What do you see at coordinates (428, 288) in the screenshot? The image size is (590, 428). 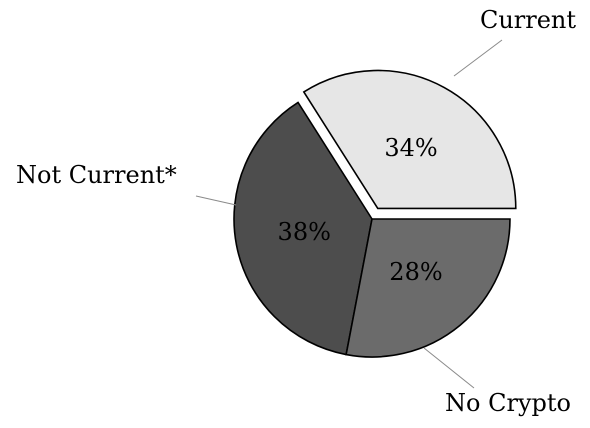 I see `pie-slice-not-current` at bounding box center [428, 288].